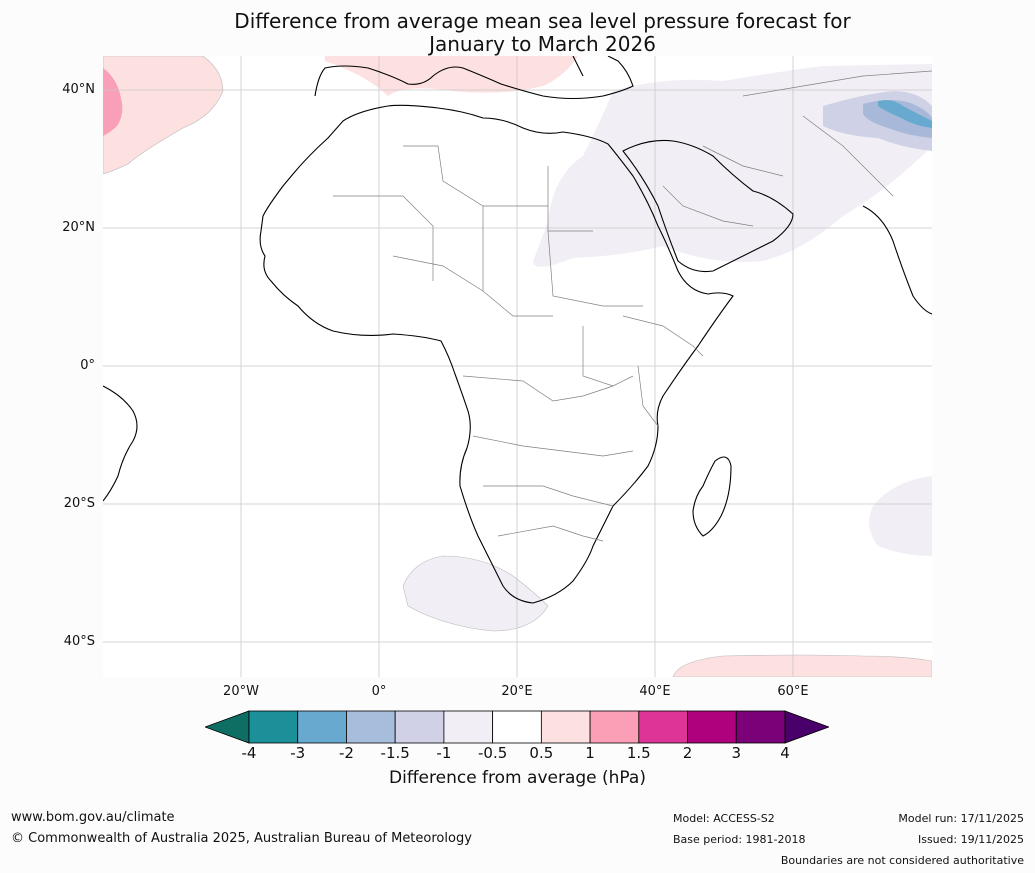 The height and width of the screenshot is (873, 1035). What do you see at coordinates (298, 753) in the screenshot?
I see `colorbar-tick-label: -3` at bounding box center [298, 753].